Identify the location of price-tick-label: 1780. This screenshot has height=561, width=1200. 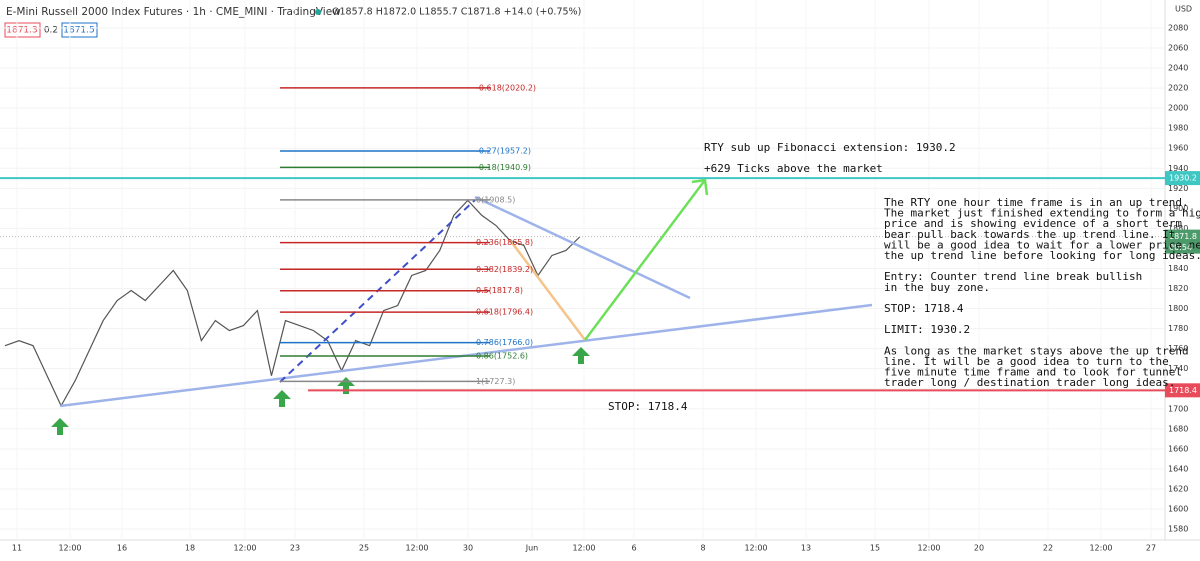
(1178, 328).